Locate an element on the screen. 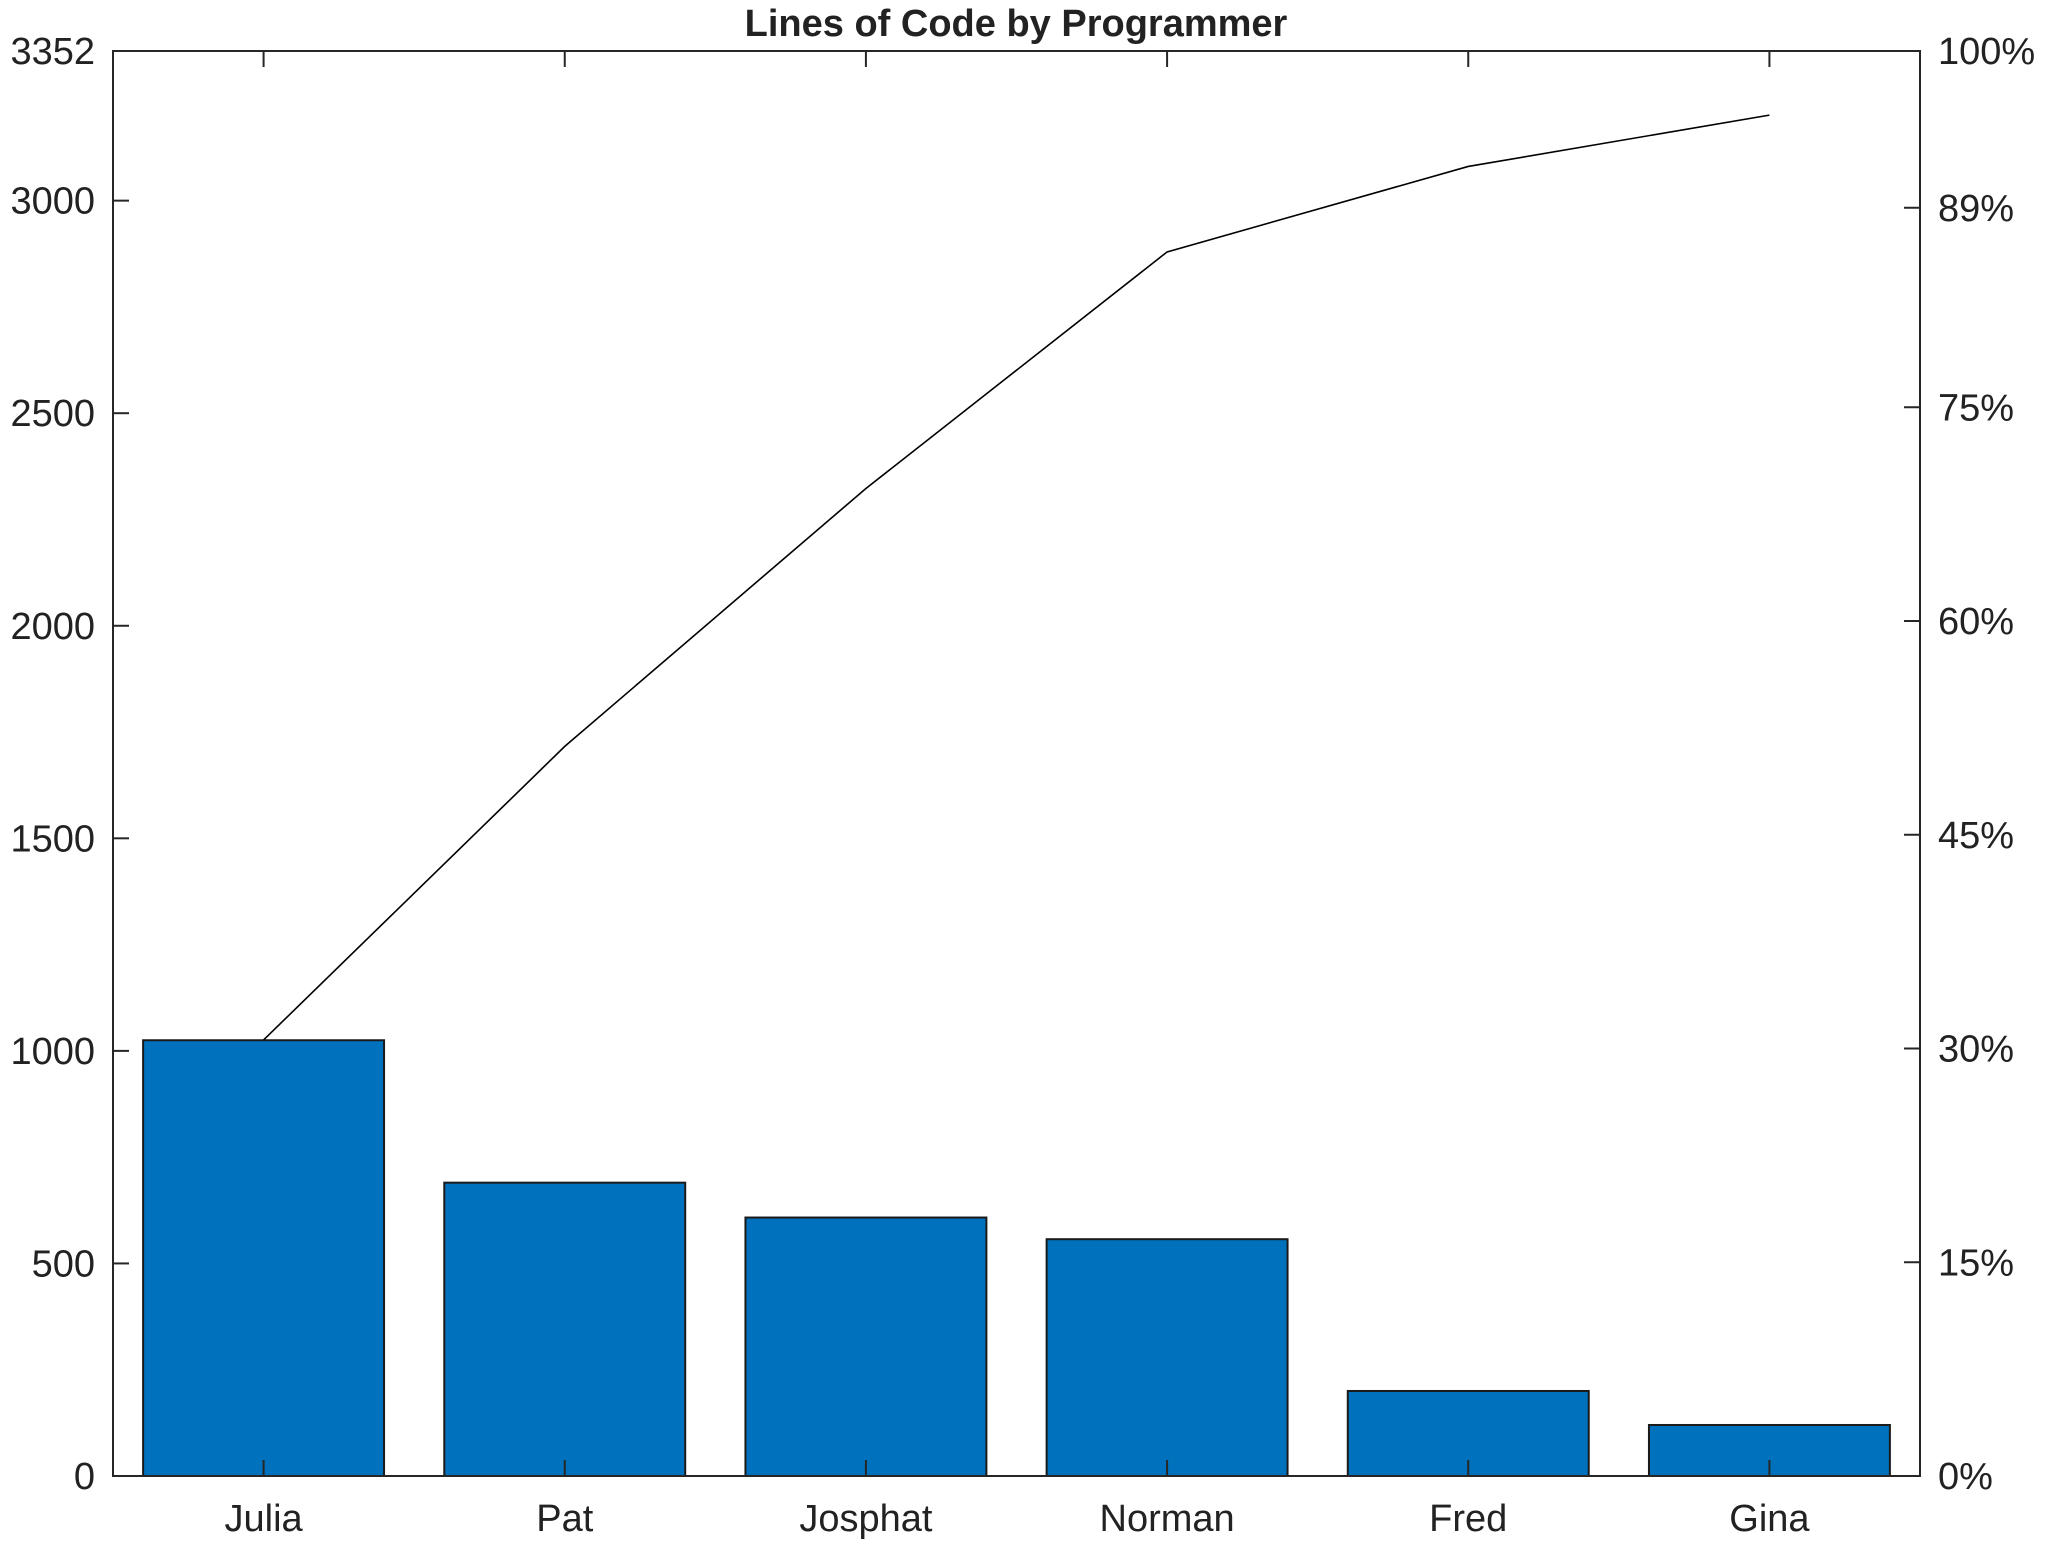  y2-tick-label: 30% is located at coordinates (1976, 1050).